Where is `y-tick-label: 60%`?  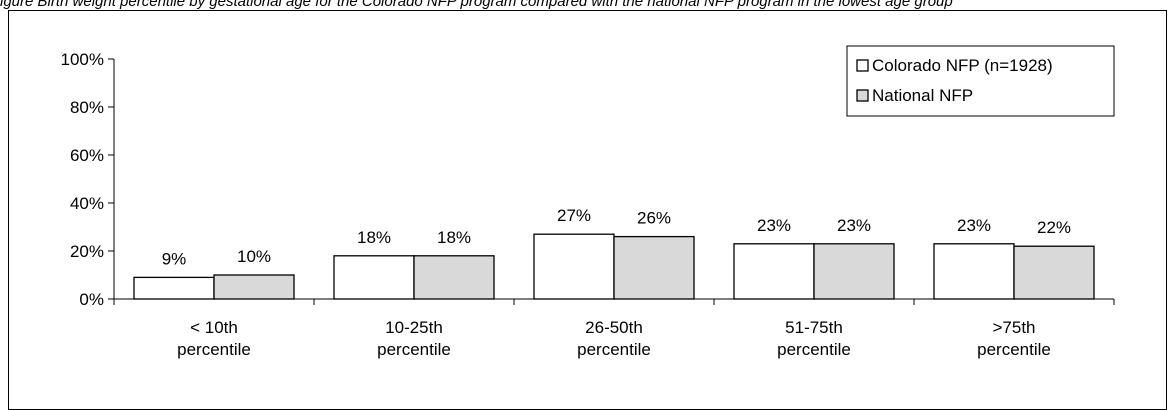 y-tick-label: 60% is located at coordinates (87, 155).